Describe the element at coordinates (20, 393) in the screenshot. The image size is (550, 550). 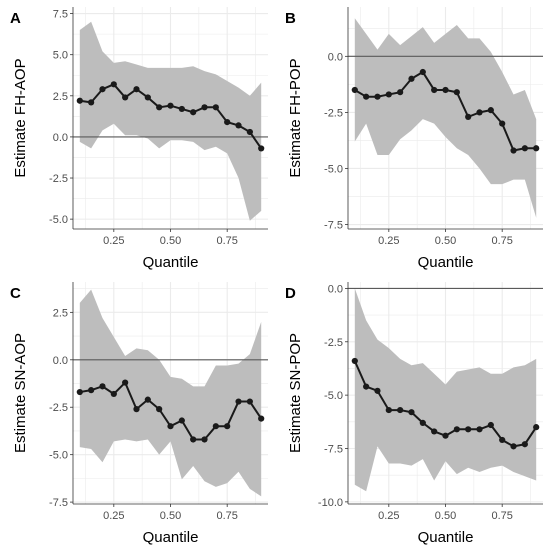
I see `y-axis-label: Estimate SN-AOP` at that location.